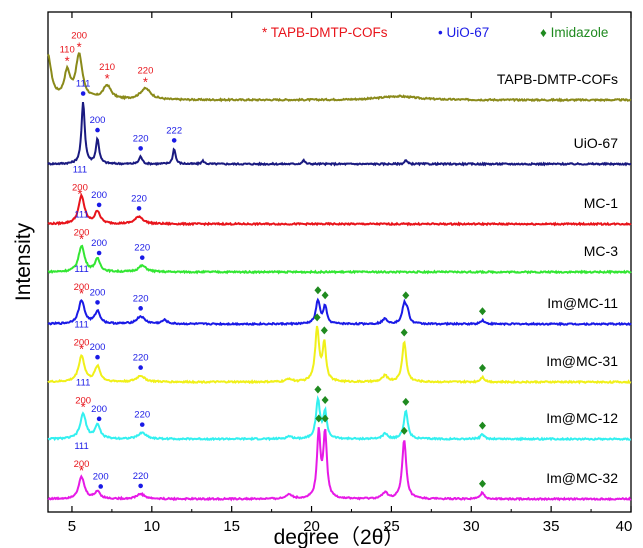 This screenshot has width=643, height=548. What do you see at coordinates (582, 303) in the screenshot?
I see `series-label-im-mc-11: Im@MC-11` at bounding box center [582, 303].